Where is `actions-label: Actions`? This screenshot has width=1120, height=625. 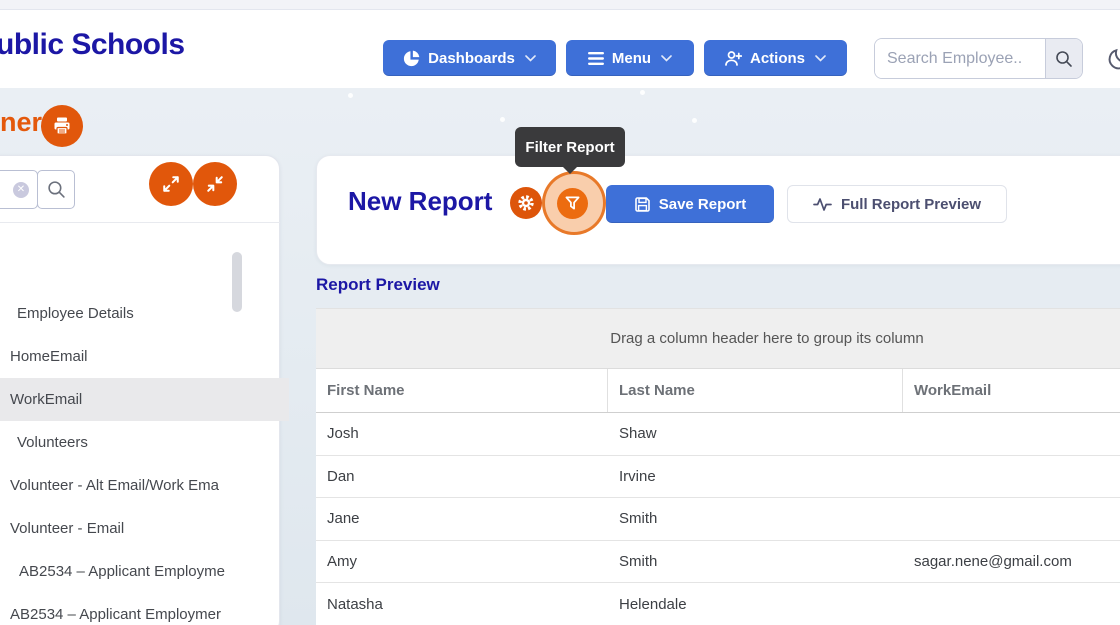
actions-label: Actions is located at coordinates (777, 58).